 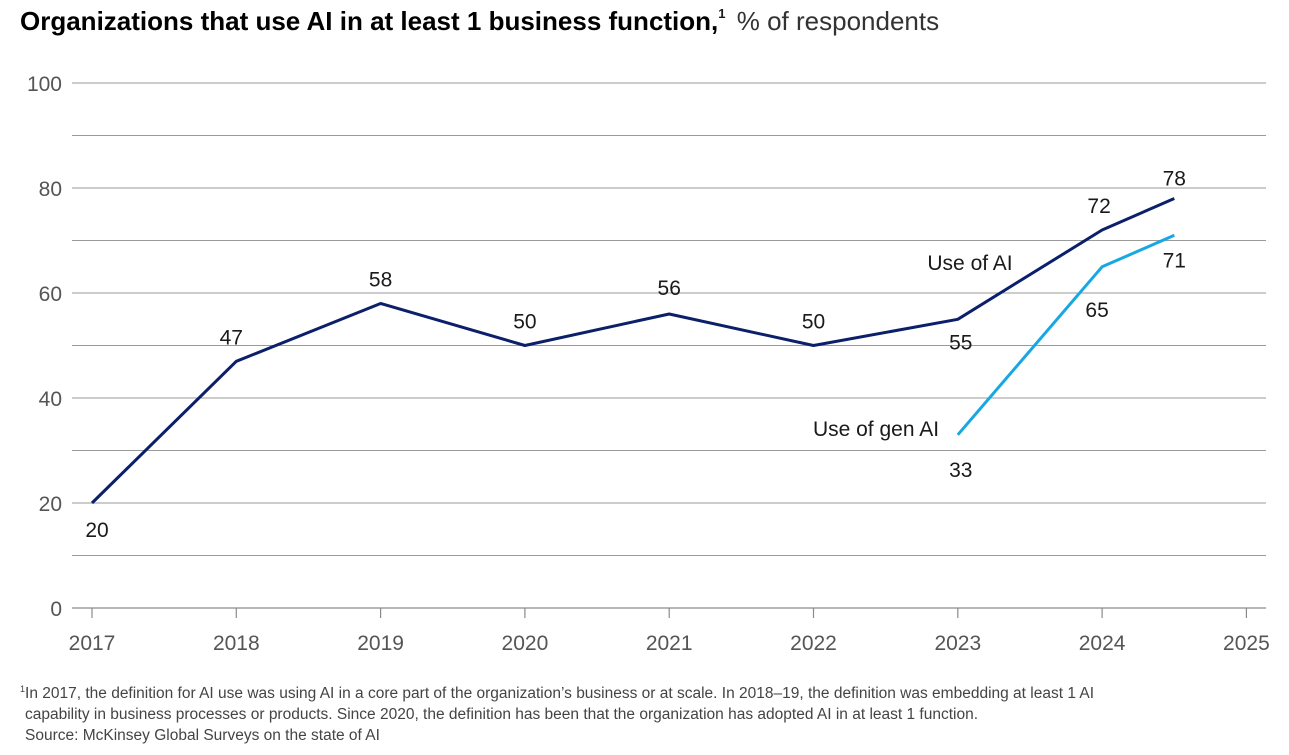 What do you see at coordinates (96, 530) in the screenshot?
I see `data-label: 20` at bounding box center [96, 530].